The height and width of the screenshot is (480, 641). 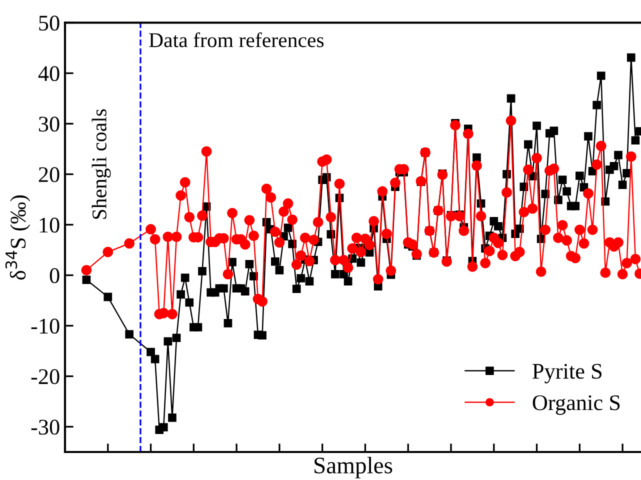 I want to click on legend-label: Organic S, so click(x=576, y=405).